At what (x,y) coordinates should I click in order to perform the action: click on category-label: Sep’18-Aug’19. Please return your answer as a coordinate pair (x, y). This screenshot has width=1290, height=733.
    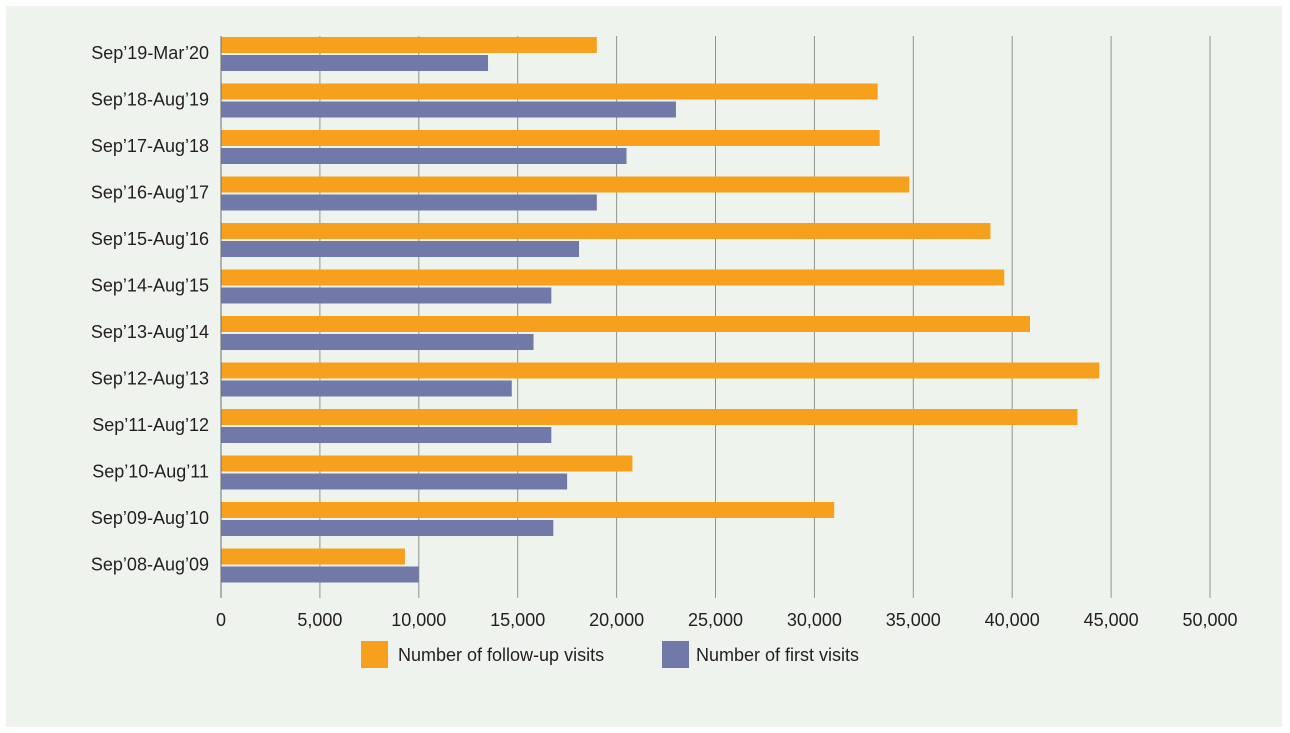
    Looking at the image, I should click on (150, 100).